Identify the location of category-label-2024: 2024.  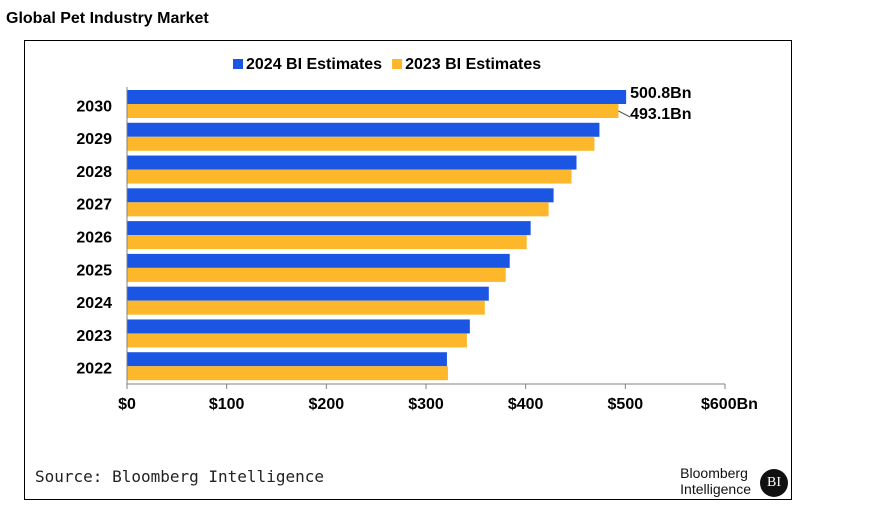
(94, 303).